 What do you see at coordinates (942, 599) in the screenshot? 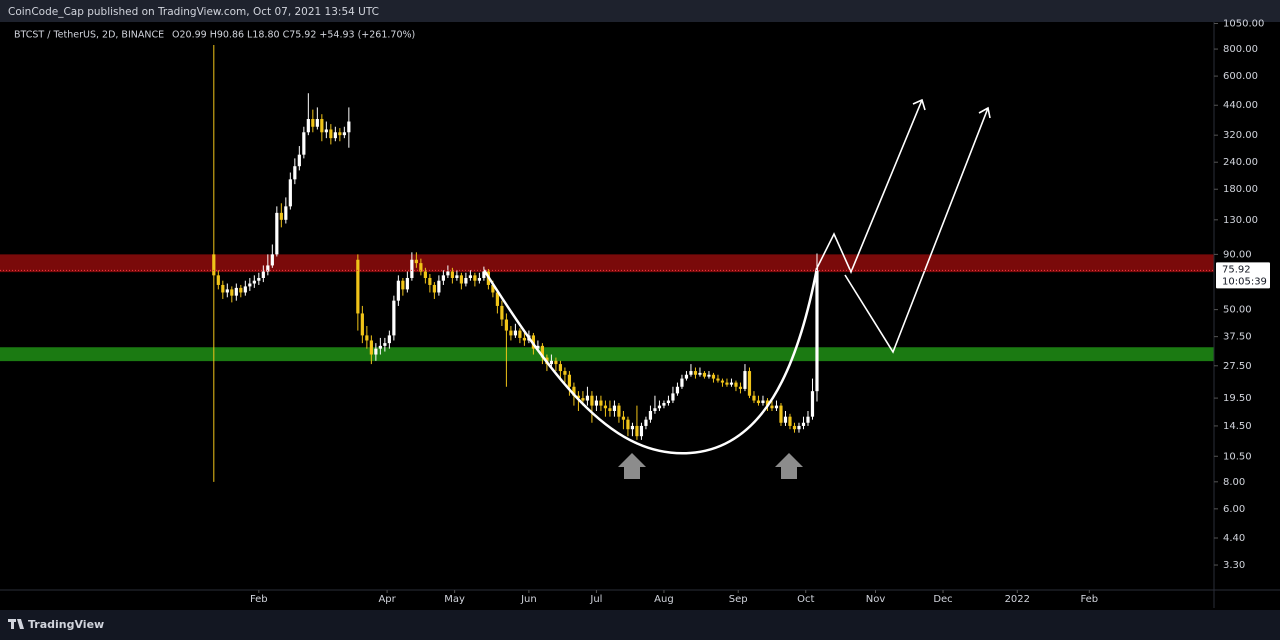
I see `x-tick-label: Dec` at bounding box center [942, 599].